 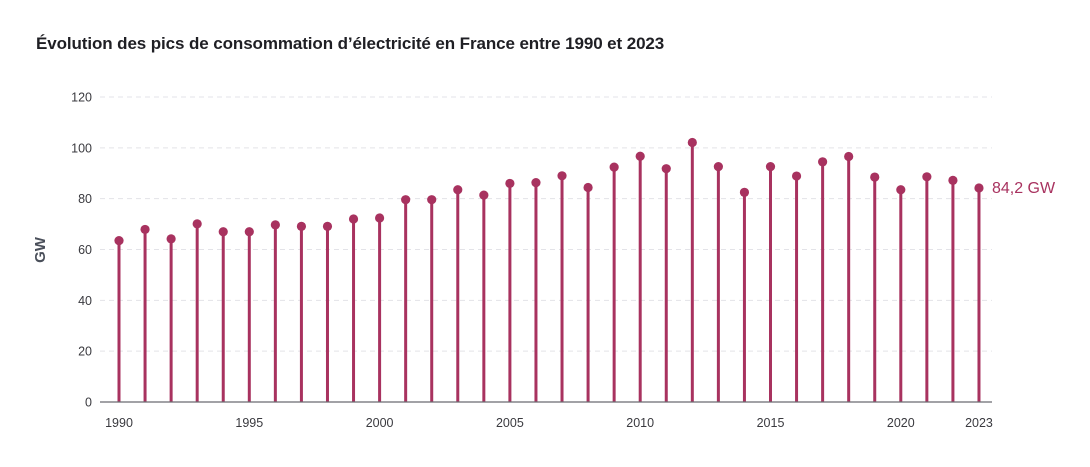 What do you see at coordinates (953, 180) in the screenshot?
I see `point-2022` at bounding box center [953, 180].